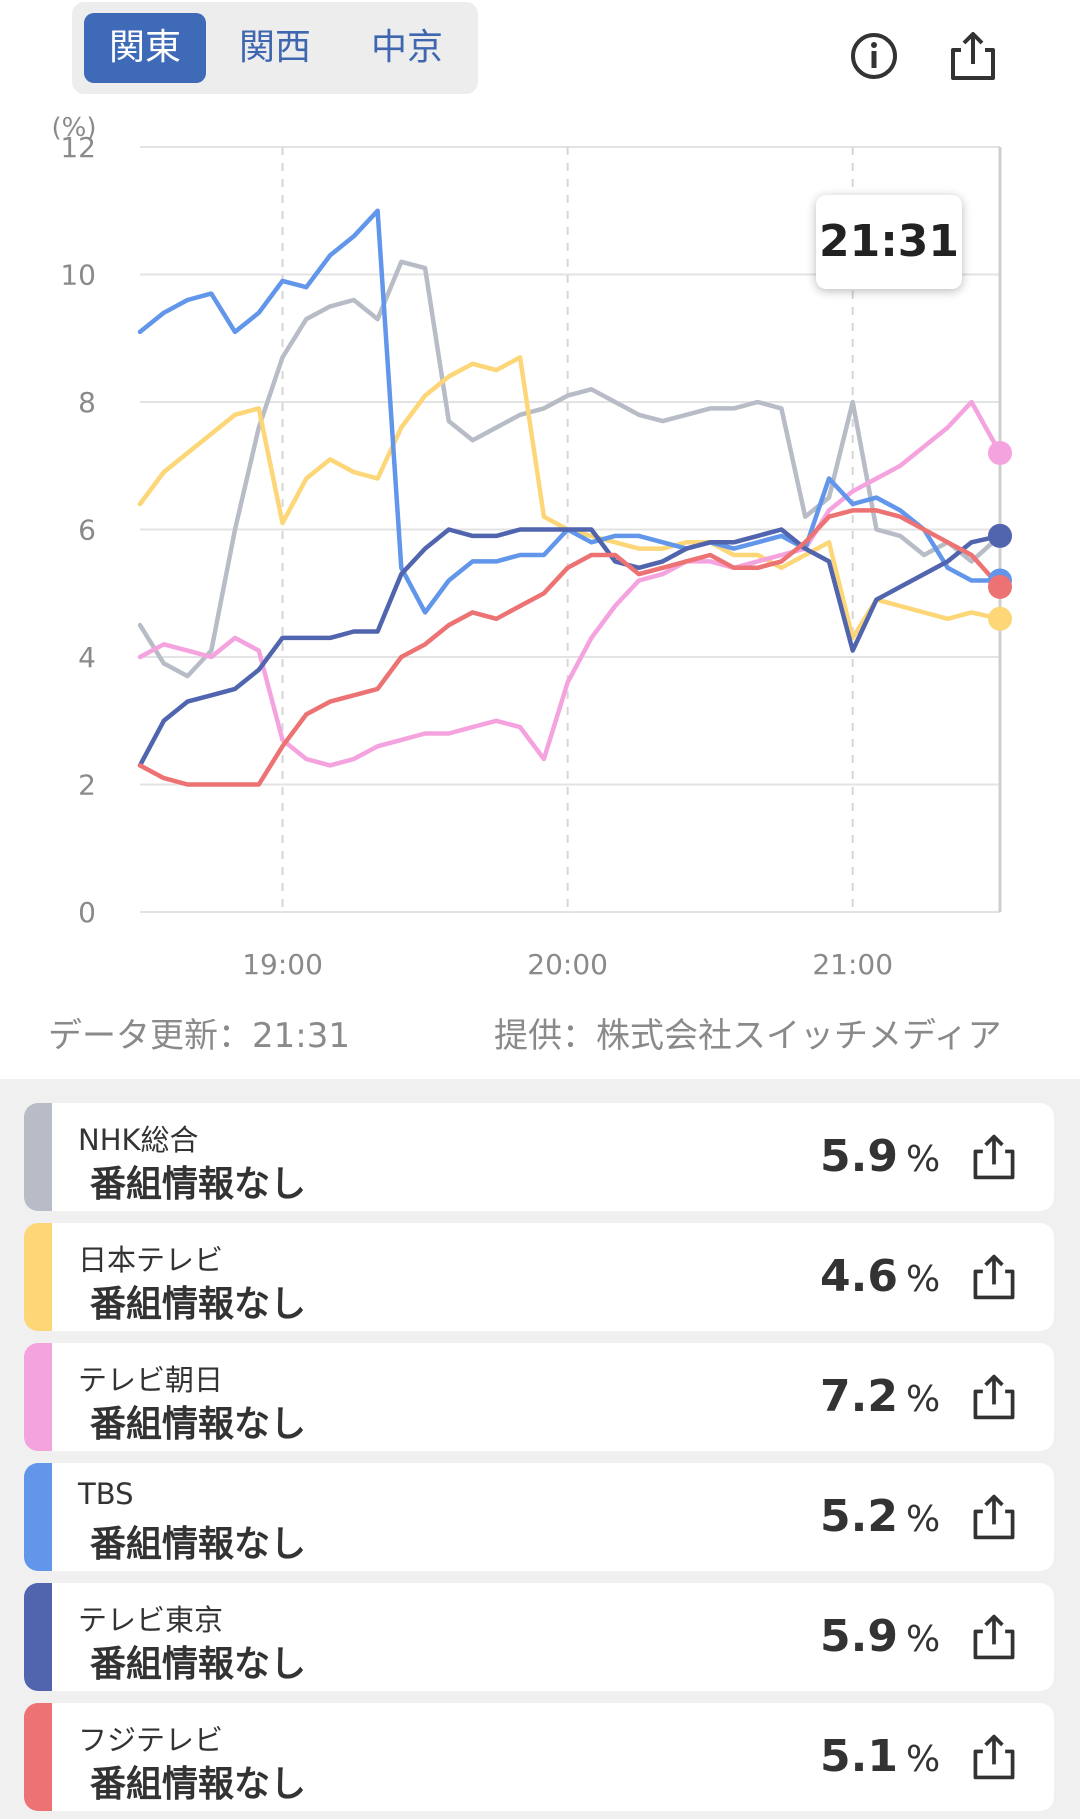 The width and height of the screenshot is (1080, 1819). I want to click on x-tick-label: 19:00, so click(282, 964).